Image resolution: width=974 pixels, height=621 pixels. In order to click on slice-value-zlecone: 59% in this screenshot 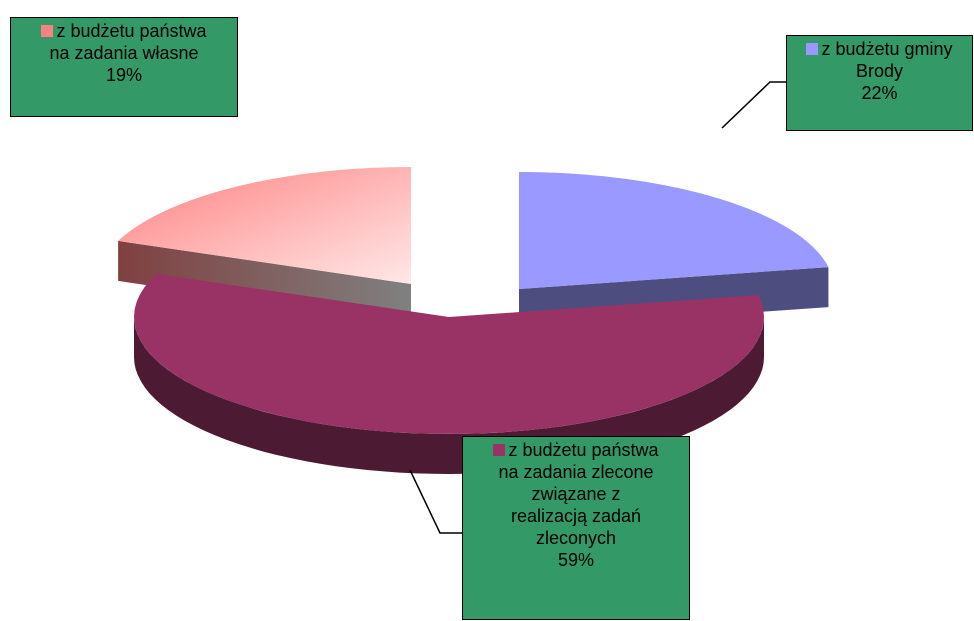, I will do `click(576, 560)`.